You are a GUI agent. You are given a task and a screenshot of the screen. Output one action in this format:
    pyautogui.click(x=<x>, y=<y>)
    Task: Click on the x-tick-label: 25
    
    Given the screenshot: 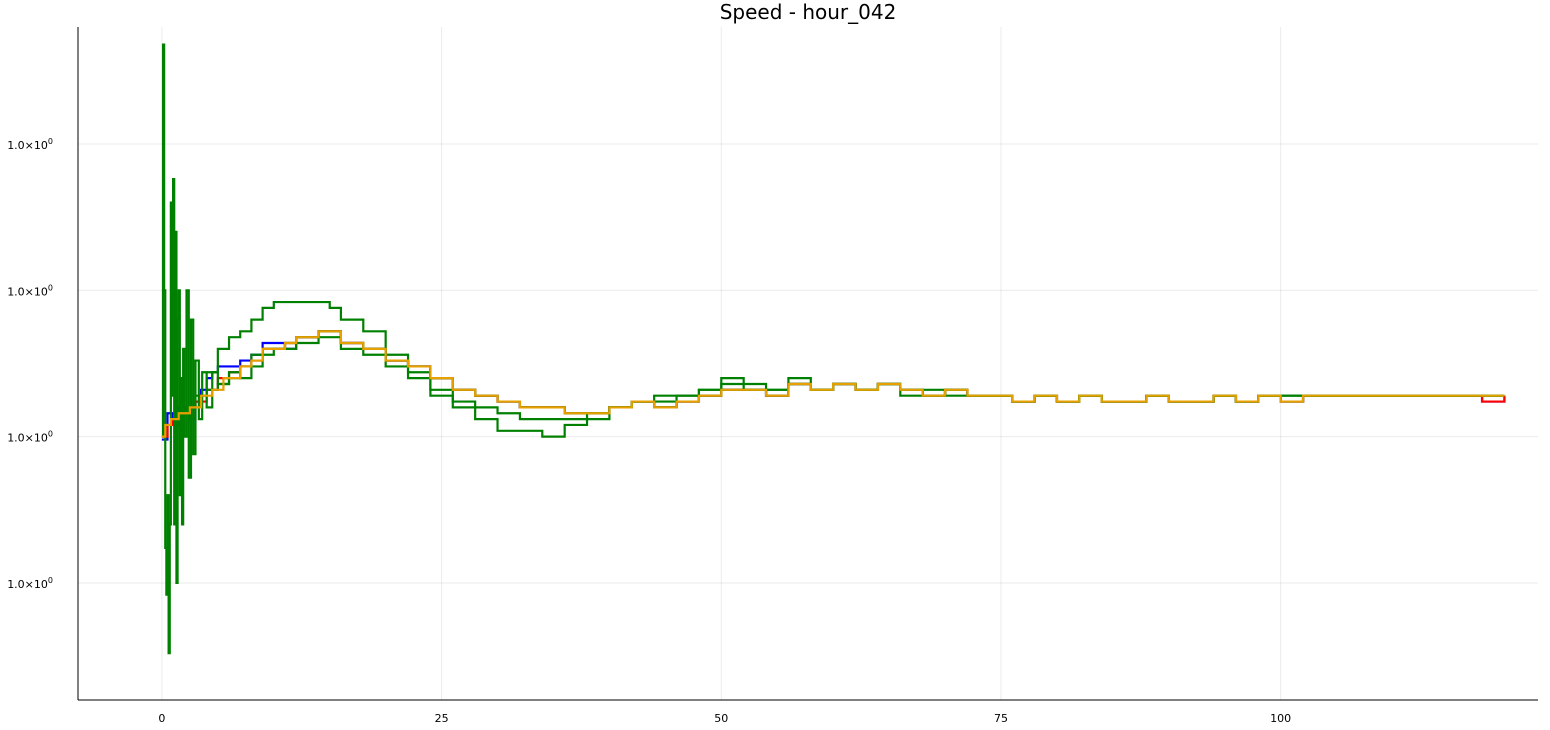 What is the action you would take?
    pyautogui.click(x=442, y=718)
    